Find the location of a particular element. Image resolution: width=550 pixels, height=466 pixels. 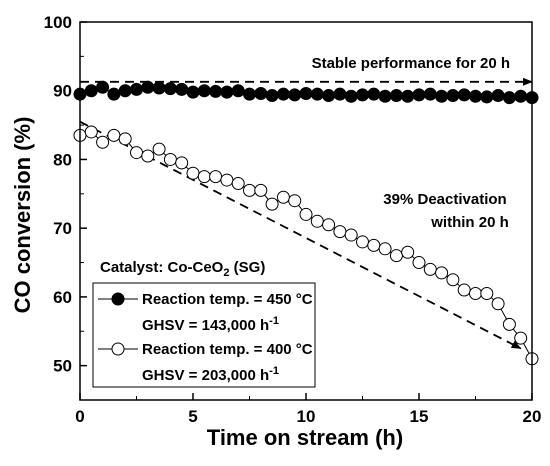

y-tick-label: 50 is located at coordinates (62, 366).